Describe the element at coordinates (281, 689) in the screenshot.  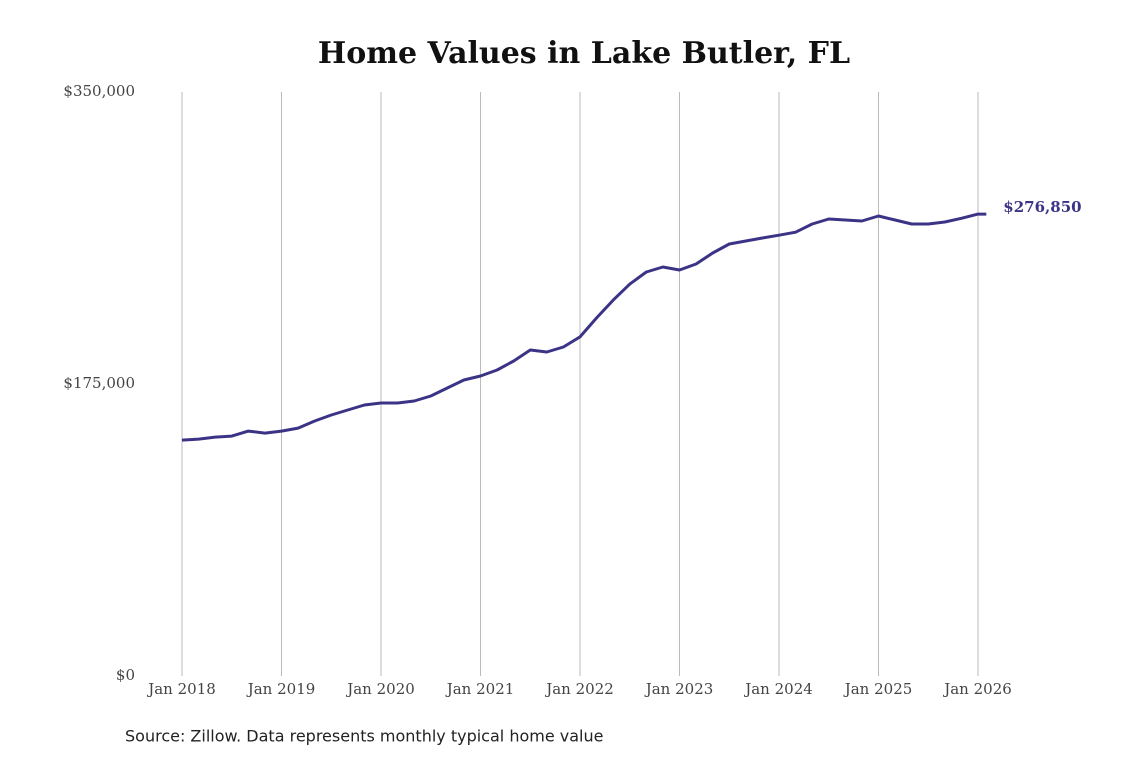
I see `x-tick-label: Jan 2019` at that location.